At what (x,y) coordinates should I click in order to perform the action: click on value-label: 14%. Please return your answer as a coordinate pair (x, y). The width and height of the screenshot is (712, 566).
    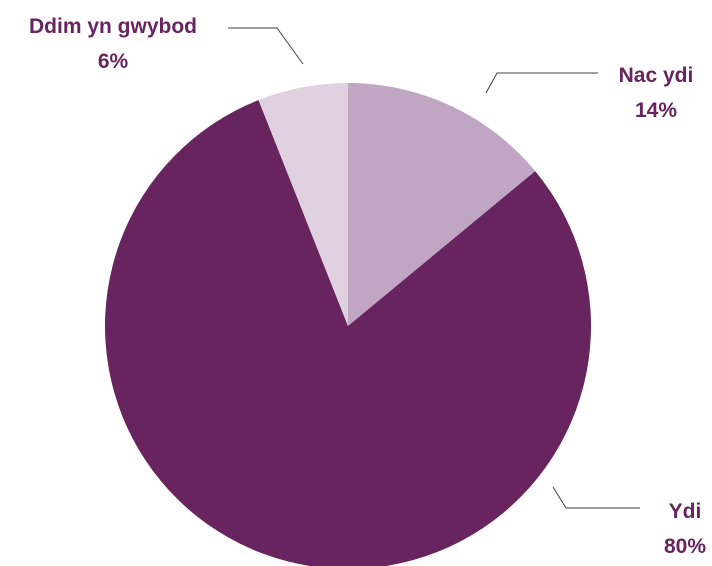
    Looking at the image, I should click on (656, 110).